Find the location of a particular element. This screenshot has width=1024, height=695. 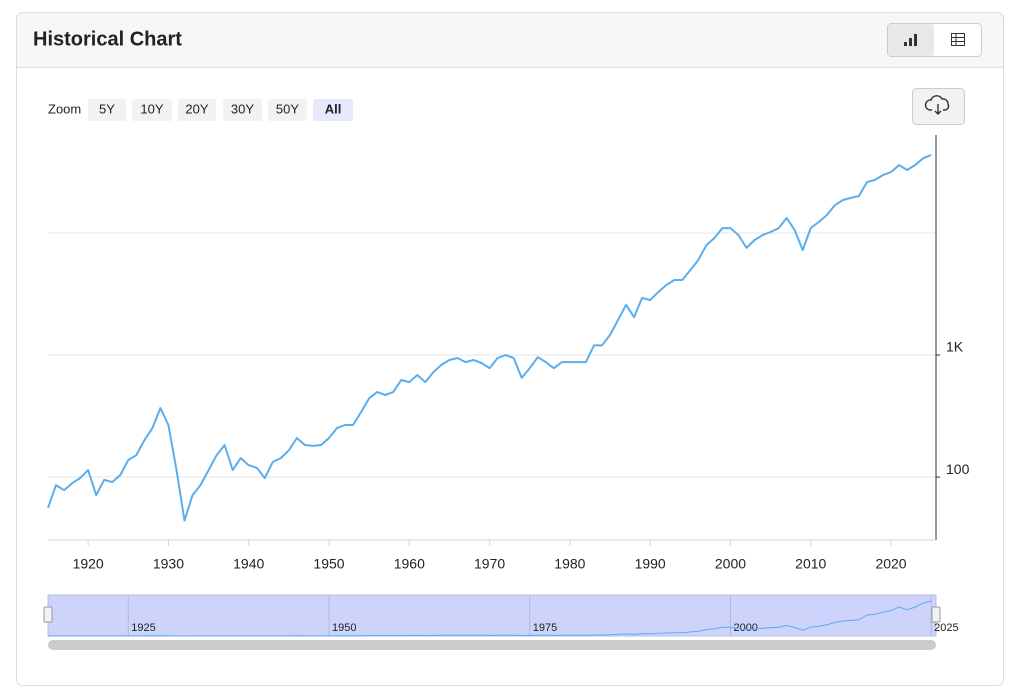

panel-title: Historical Chart is located at coordinates (107, 39).